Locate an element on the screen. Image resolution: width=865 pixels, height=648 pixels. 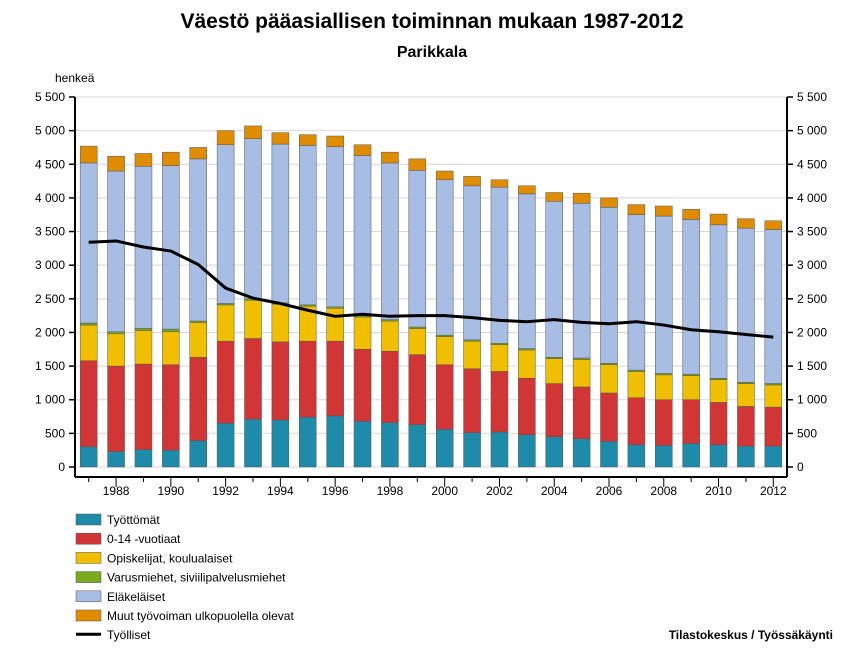
bar-segment-2005-s0 is located at coordinates (581, 453).